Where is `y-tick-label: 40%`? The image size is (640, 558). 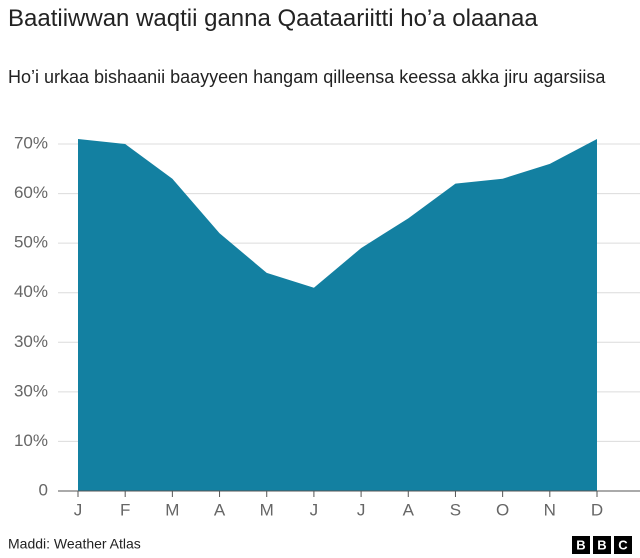 y-tick-label: 40% is located at coordinates (31, 291).